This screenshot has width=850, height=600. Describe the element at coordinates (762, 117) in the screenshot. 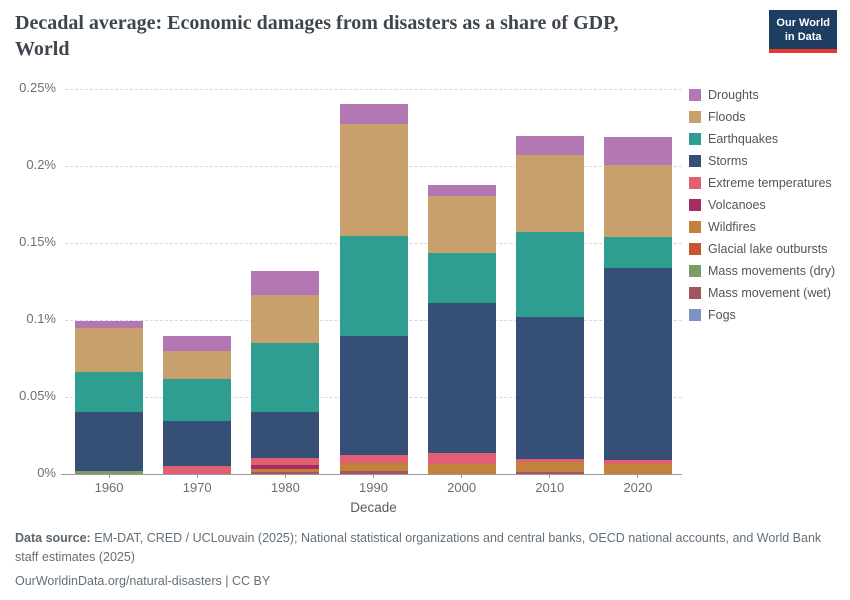

I see `legend-item-floods: Floods` at that location.